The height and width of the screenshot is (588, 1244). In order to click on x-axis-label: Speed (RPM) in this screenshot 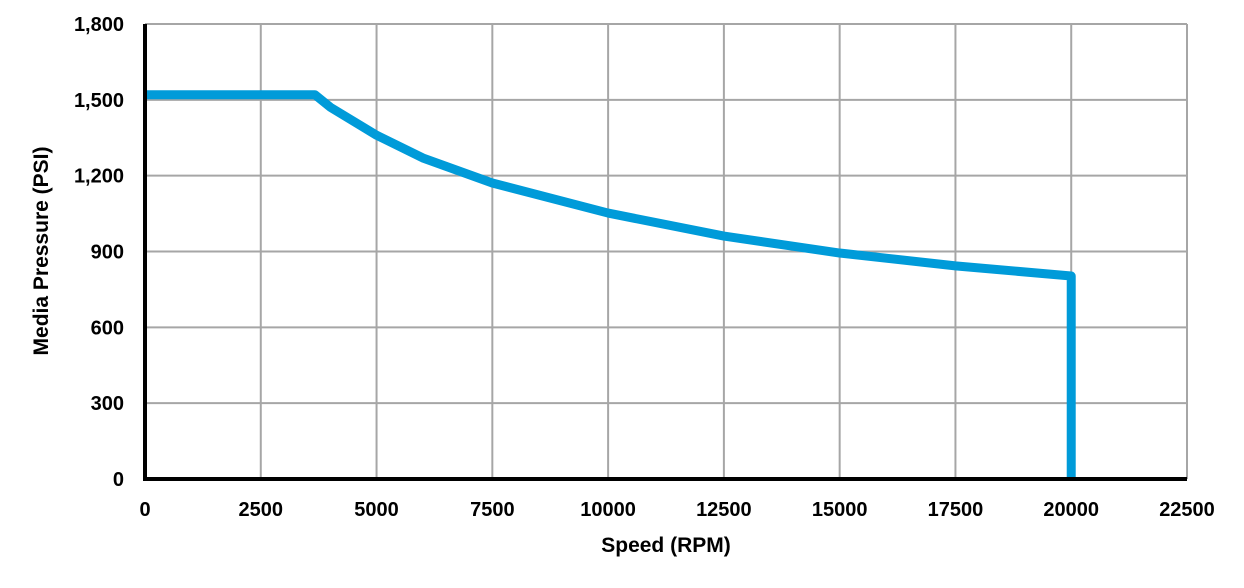, I will do `click(666, 545)`.